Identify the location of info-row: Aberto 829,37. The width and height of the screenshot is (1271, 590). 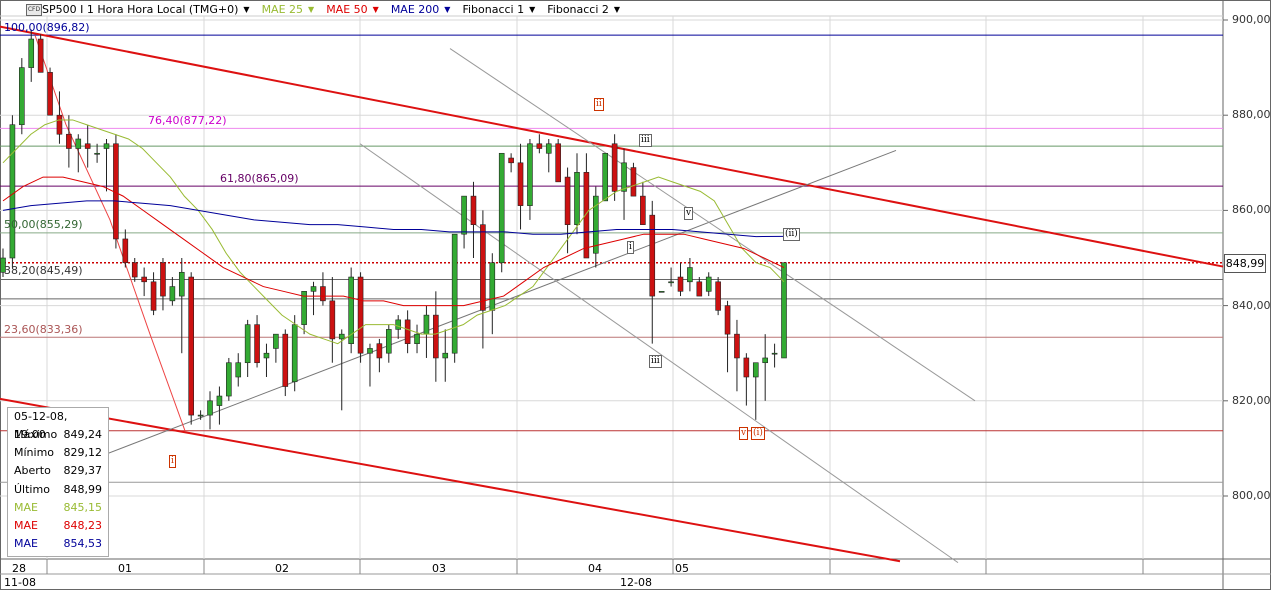
(58, 471).